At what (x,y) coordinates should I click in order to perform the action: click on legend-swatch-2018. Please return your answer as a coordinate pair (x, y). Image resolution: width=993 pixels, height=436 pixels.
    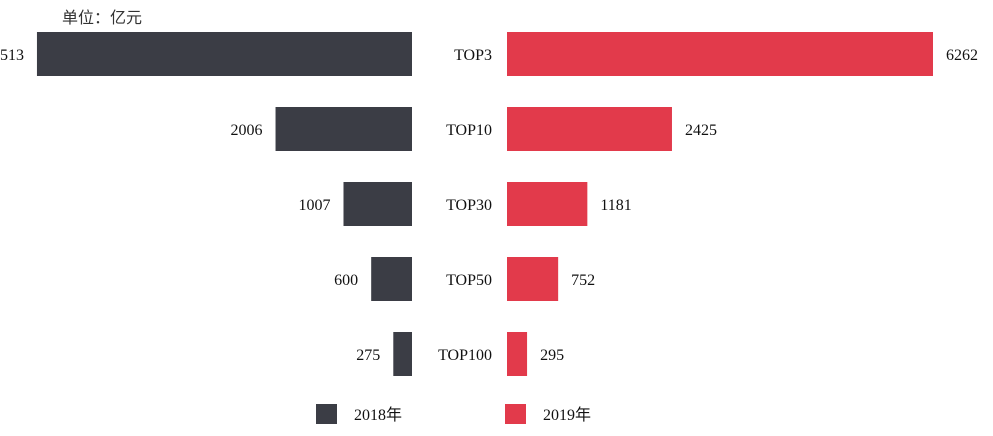
    Looking at the image, I should click on (326, 414).